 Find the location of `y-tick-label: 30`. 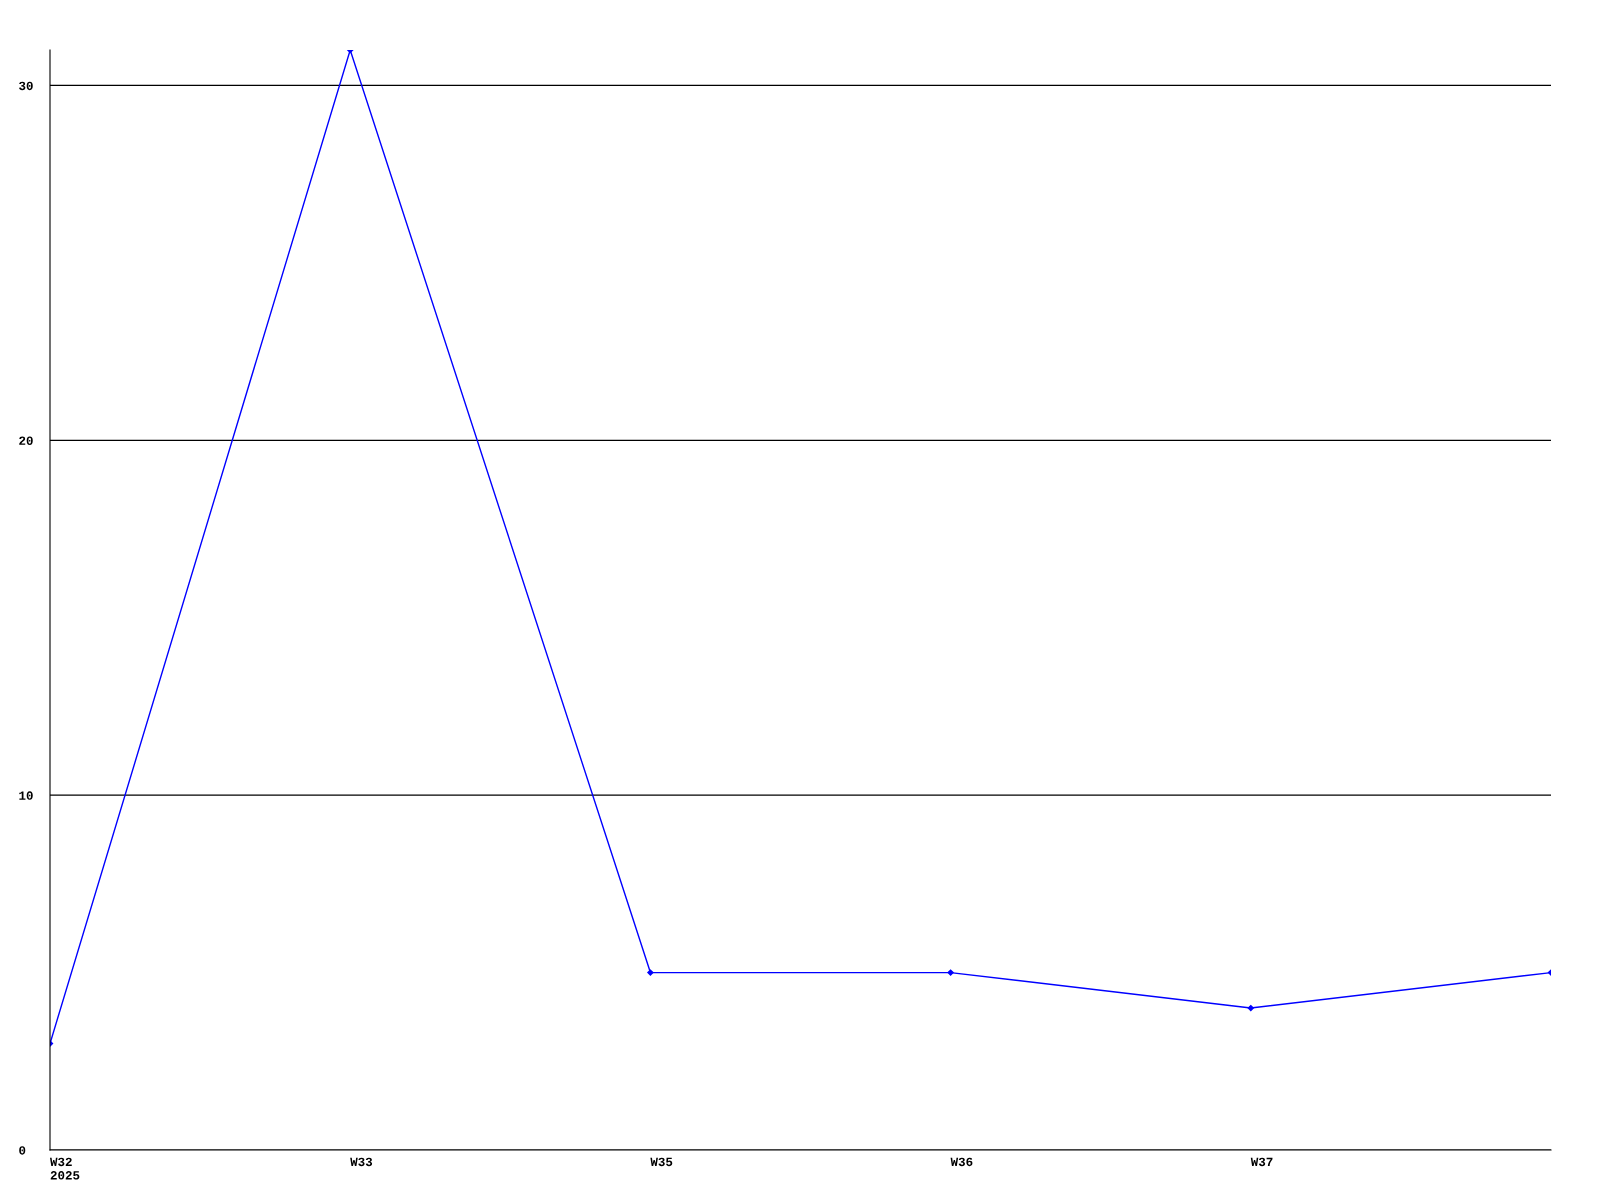

y-tick-label: 30 is located at coordinates (26, 86).